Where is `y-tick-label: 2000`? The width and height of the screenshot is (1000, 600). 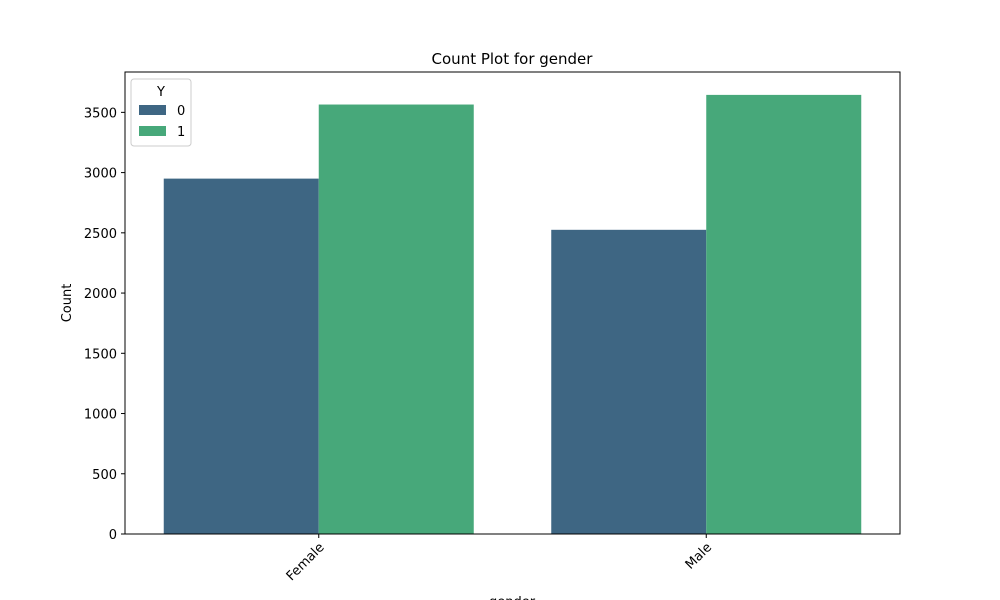 y-tick-label: 2000 is located at coordinates (100, 294).